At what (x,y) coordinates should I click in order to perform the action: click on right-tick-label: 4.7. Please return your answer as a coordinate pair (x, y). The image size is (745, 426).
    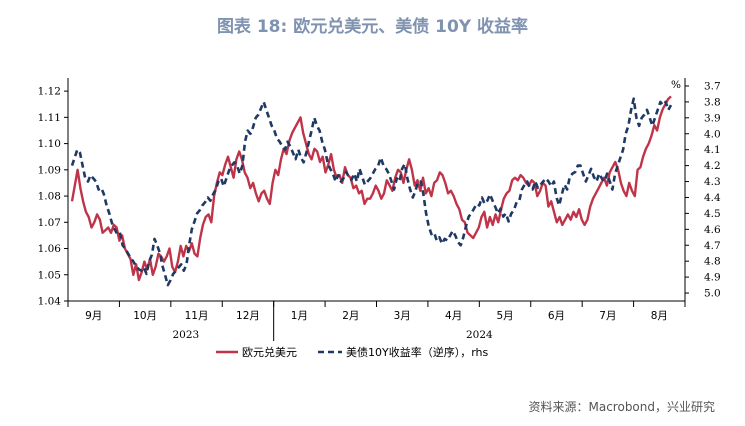
    Looking at the image, I should click on (712, 246).